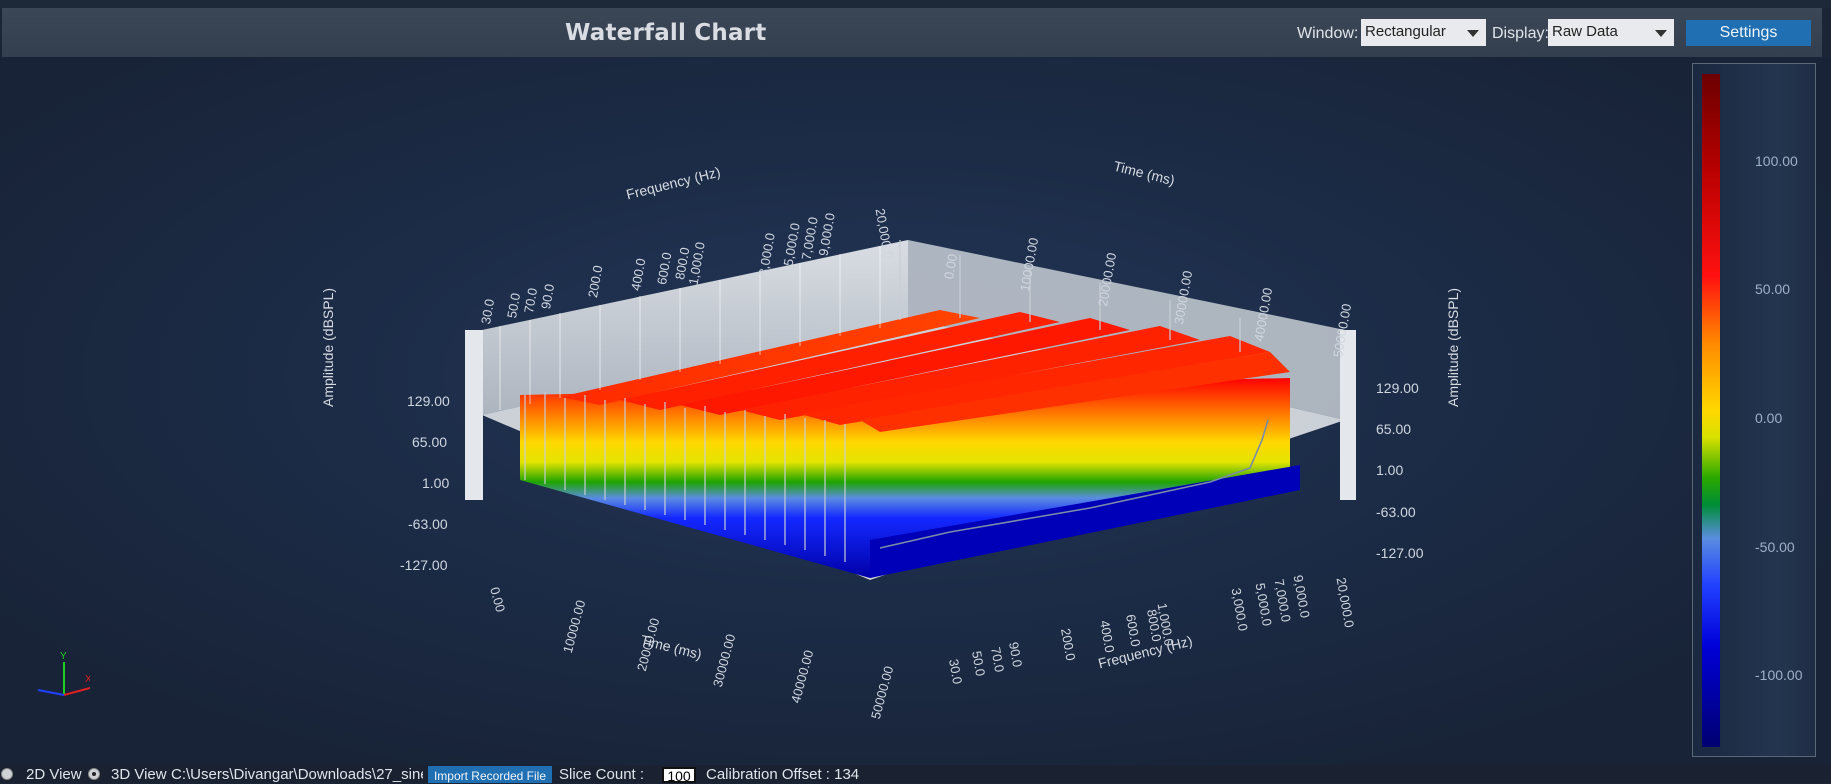 The height and width of the screenshot is (784, 1831). What do you see at coordinates (430, 442) in the screenshot?
I see `amplitude-tick-left: 65.00` at bounding box center [430, 442].